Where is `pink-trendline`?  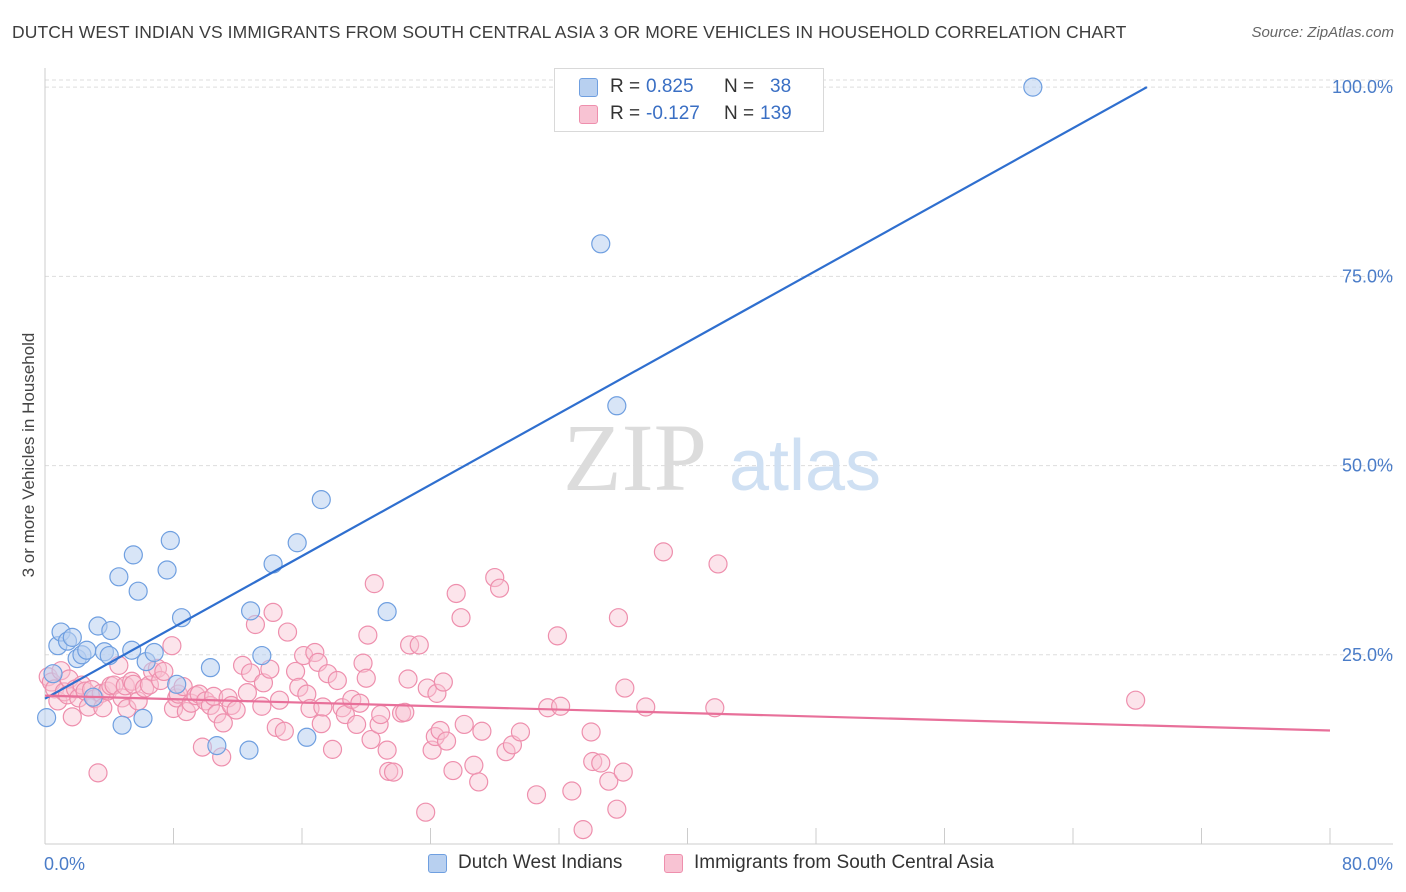 pink-trendline is located at coordinates (687, 713).